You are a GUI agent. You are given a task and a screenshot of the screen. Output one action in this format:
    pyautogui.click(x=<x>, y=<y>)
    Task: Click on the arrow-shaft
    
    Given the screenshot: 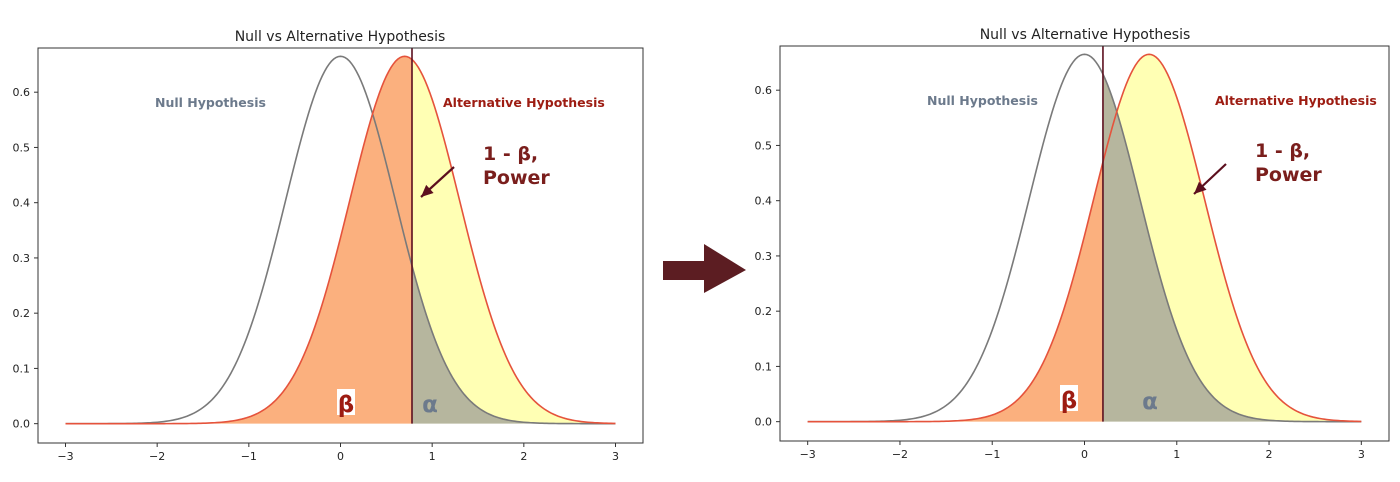 What is the action you would take?
    pyautogui.click(x=688, y=270)
    